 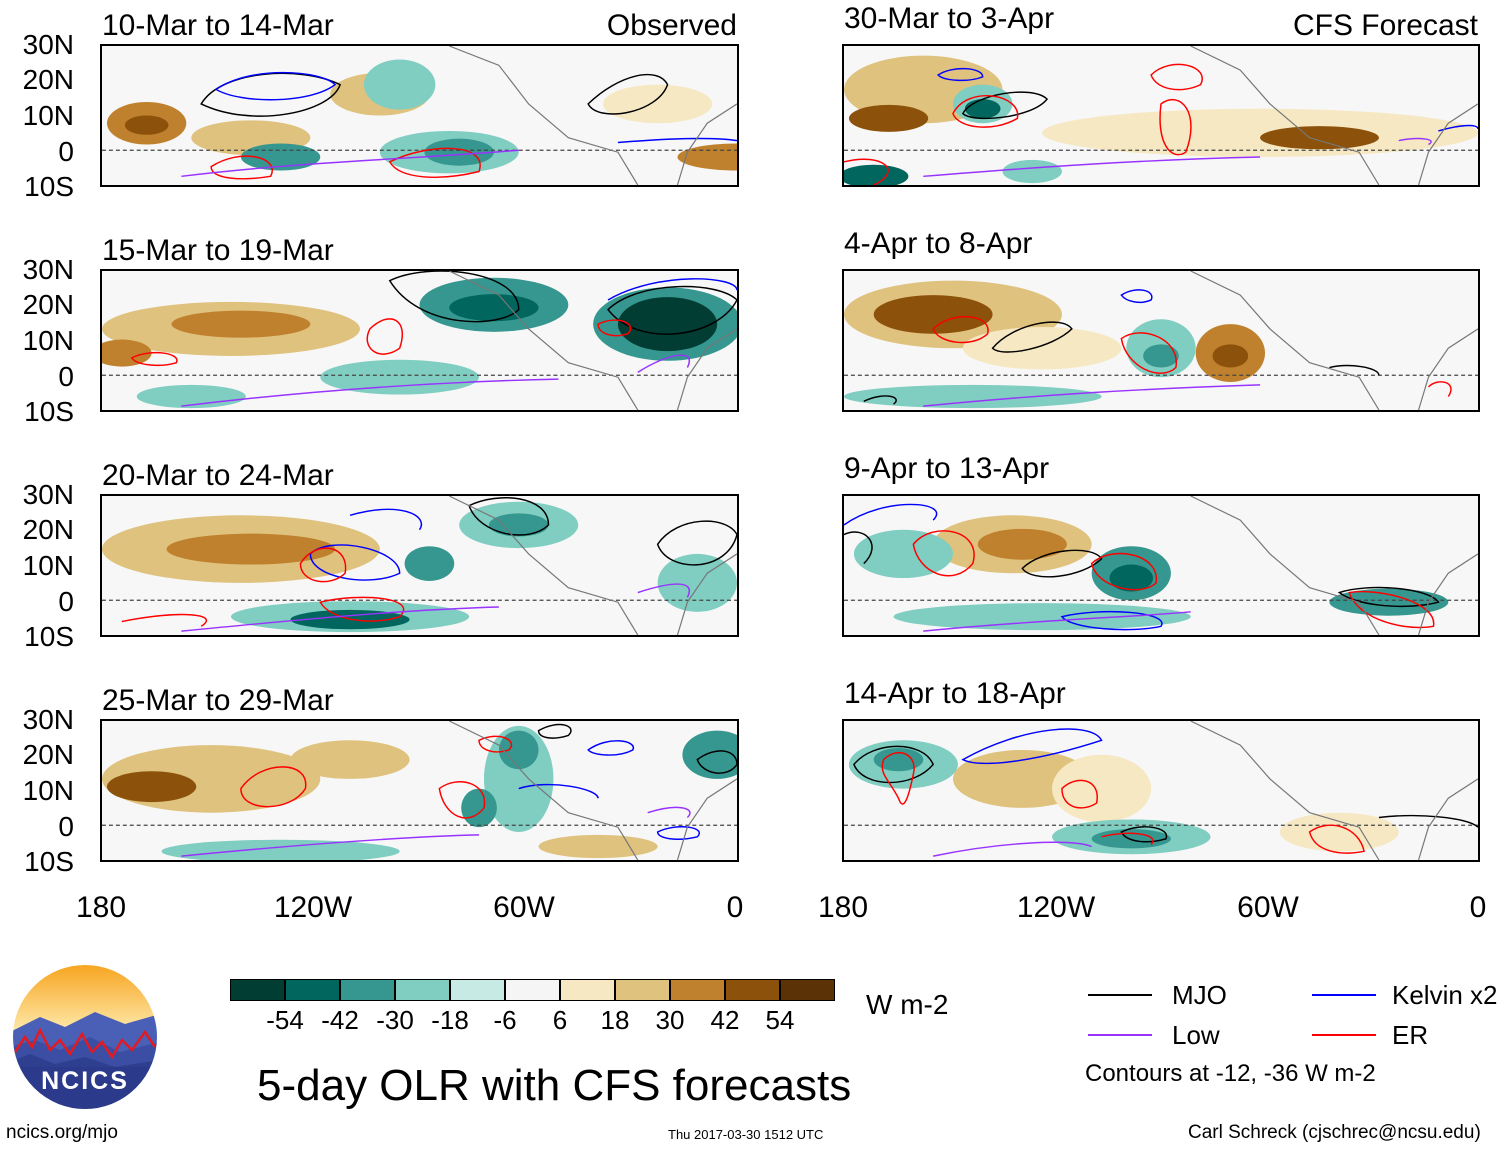 I want to click on website-link: ncics.org/mjo, so click(x=62, y=1132).